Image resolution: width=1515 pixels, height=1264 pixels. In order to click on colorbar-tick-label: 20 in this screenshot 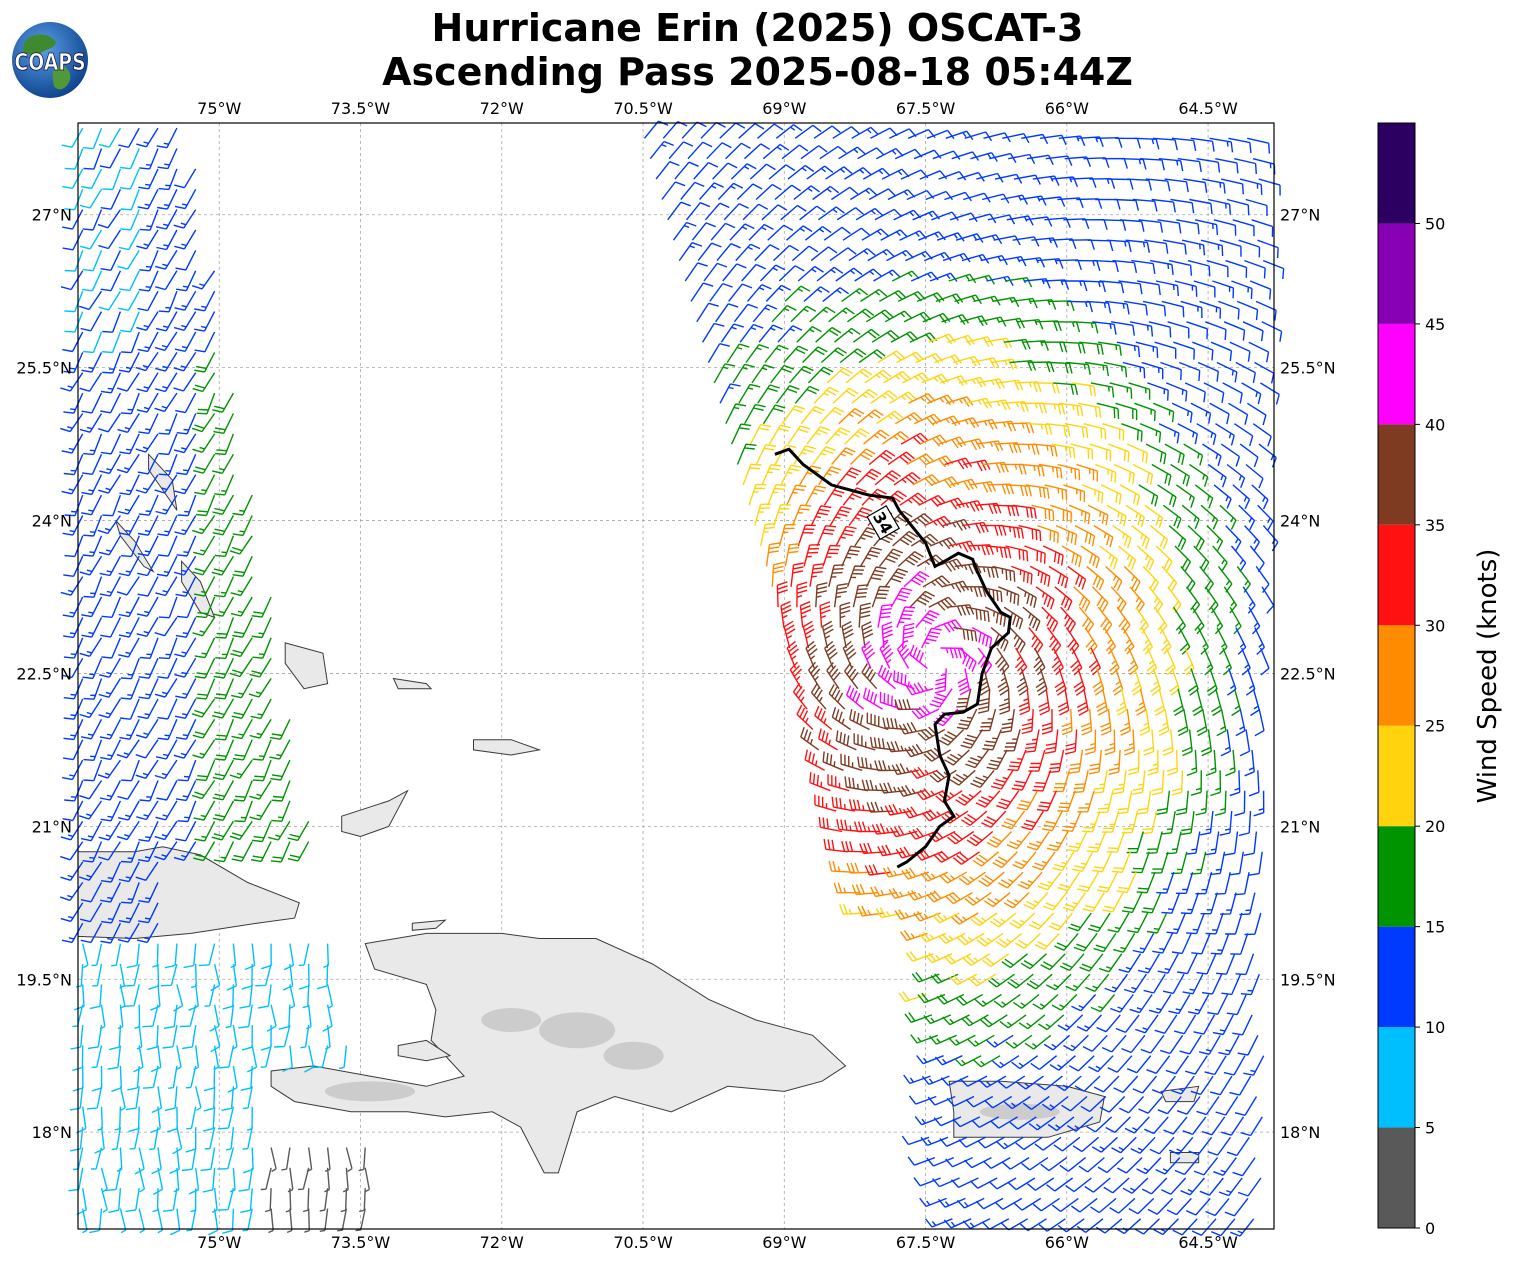, I will do `click(1435, 826)`.